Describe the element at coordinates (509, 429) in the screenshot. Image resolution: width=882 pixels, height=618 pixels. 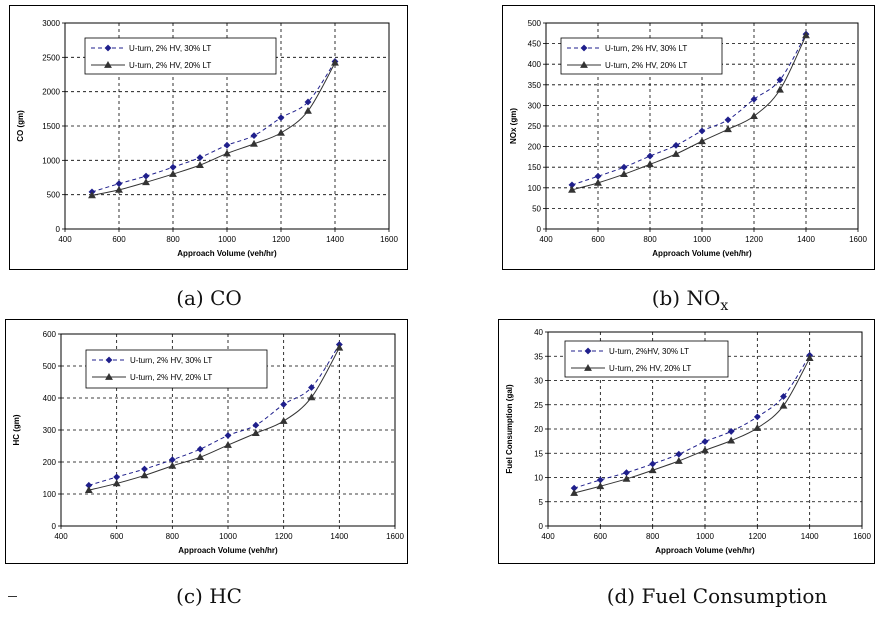
I see `y-axis-label: Fuel Consumption (gal)` at that location.